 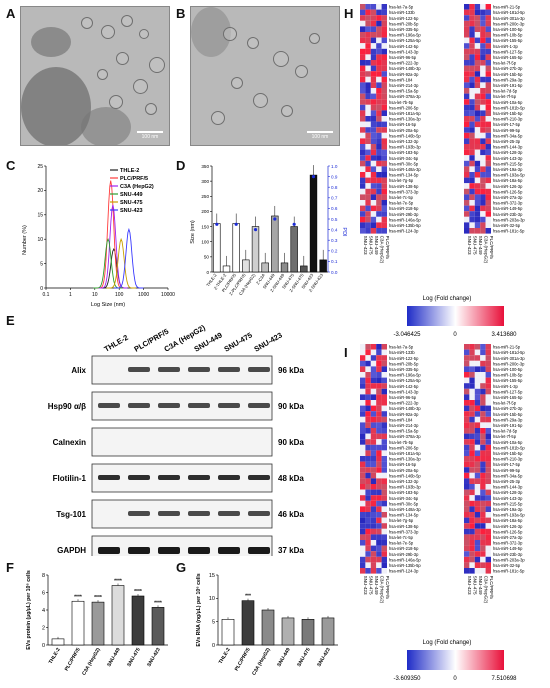 I want to click on wb-protein-label: Alix, so click(x=78, y=370).